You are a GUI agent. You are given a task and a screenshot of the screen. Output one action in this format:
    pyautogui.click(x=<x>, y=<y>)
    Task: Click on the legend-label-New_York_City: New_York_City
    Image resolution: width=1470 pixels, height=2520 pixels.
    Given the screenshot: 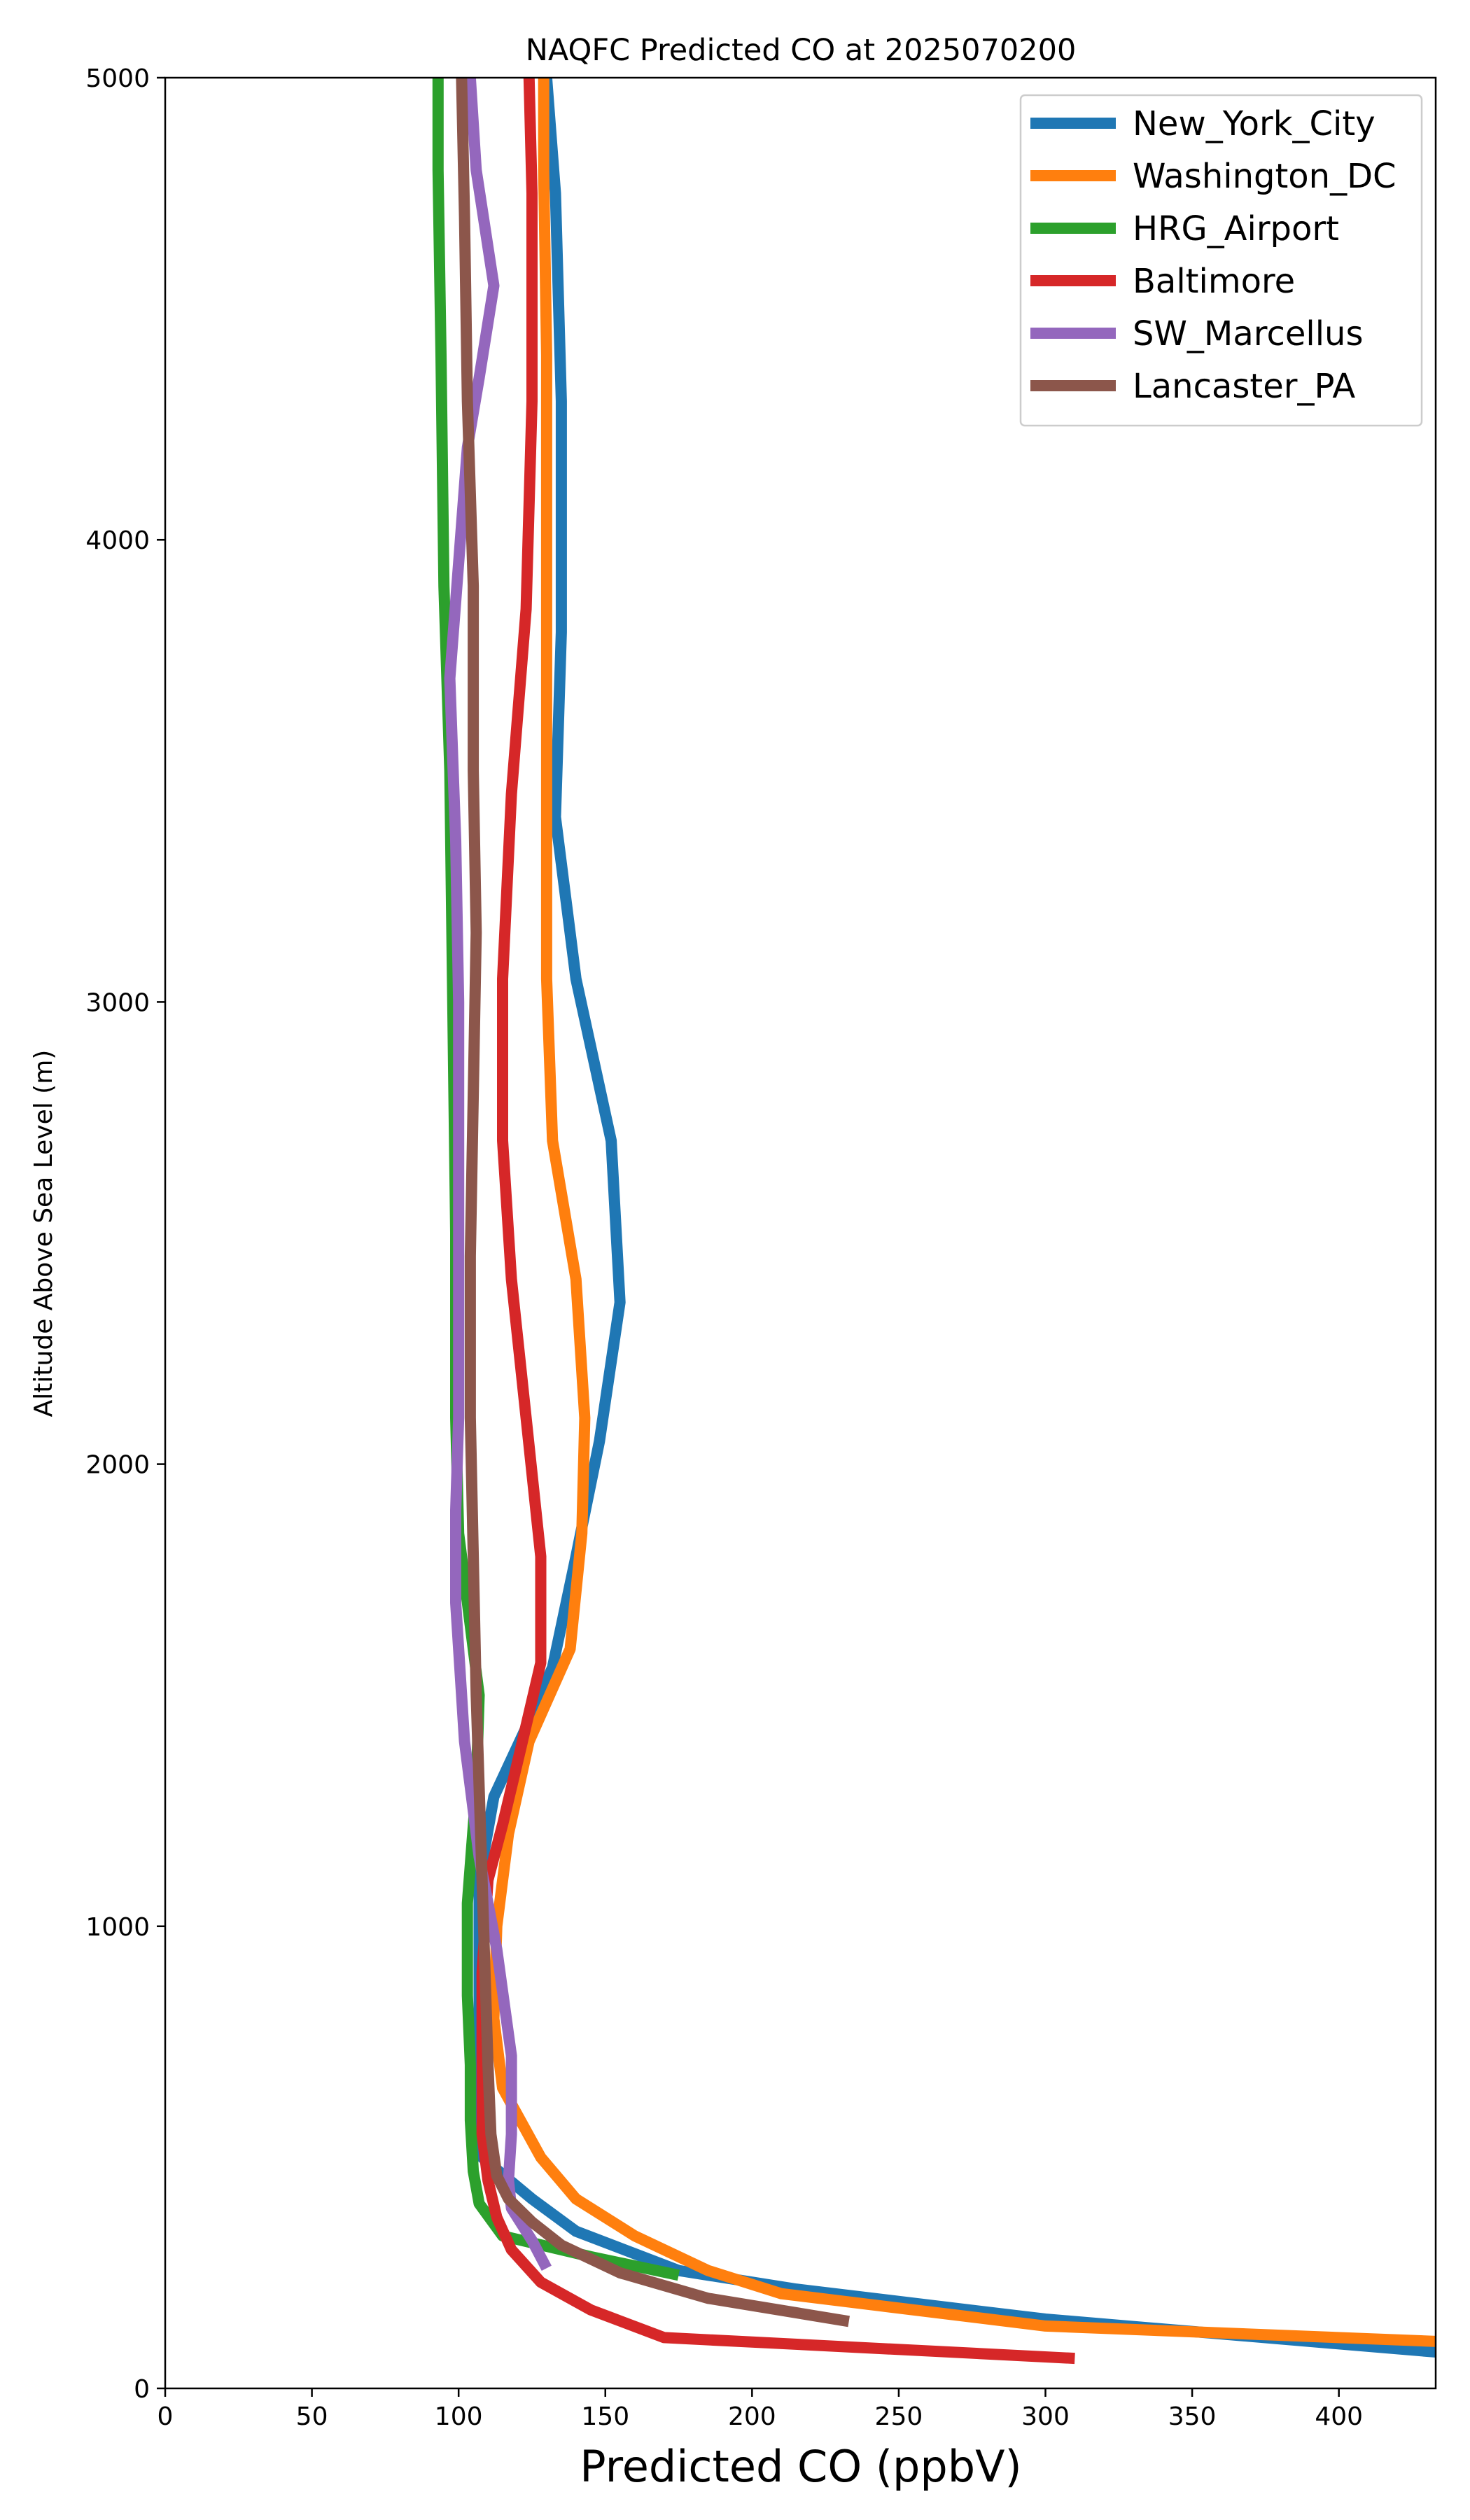 What is the action you would take?
    pyautogui.click(x=1254, y=124)
    